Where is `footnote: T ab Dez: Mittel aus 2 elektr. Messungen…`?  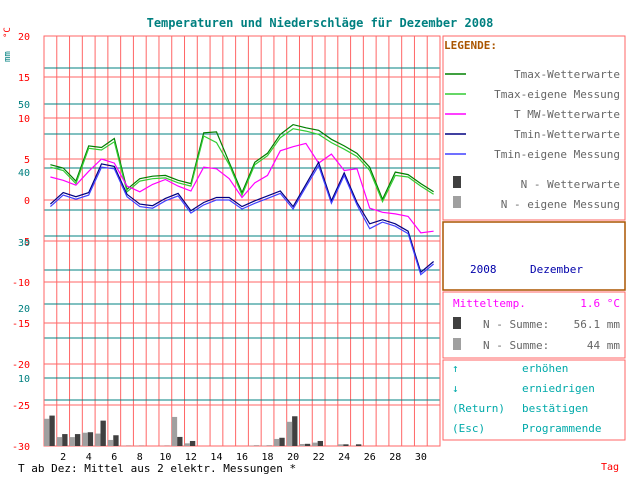 footnote: T ab Dez: Mittel aus 2 elektr. Messungen… is located at coordinates (157, 468).